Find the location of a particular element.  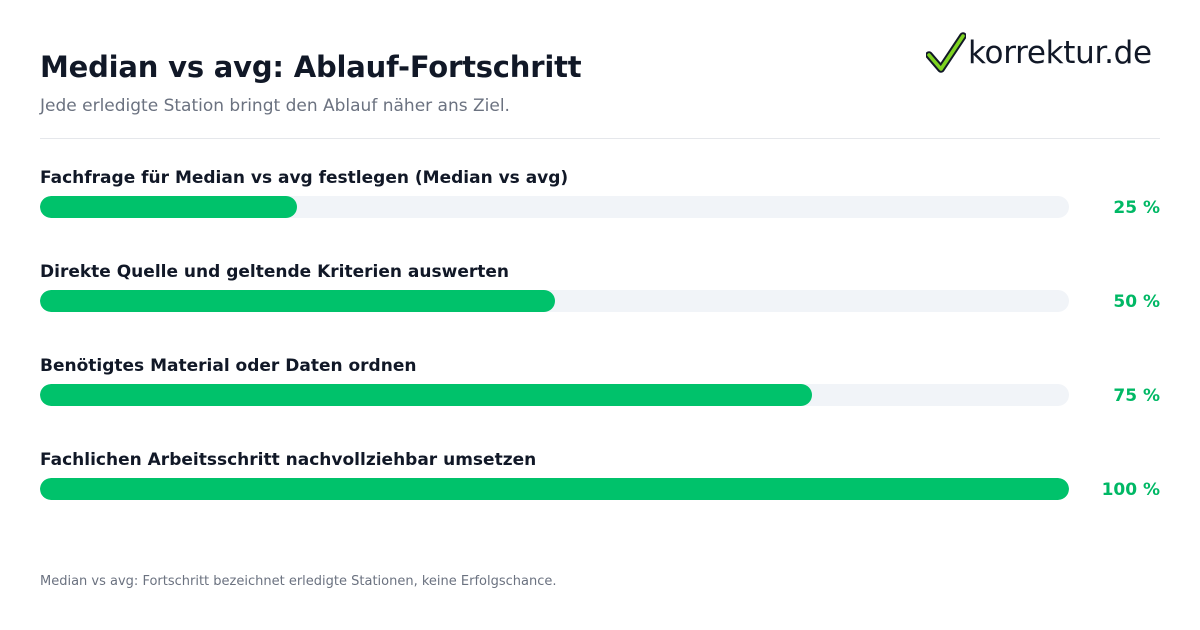

percent-value-label: 100 % is located at coordinates (1130, 490).